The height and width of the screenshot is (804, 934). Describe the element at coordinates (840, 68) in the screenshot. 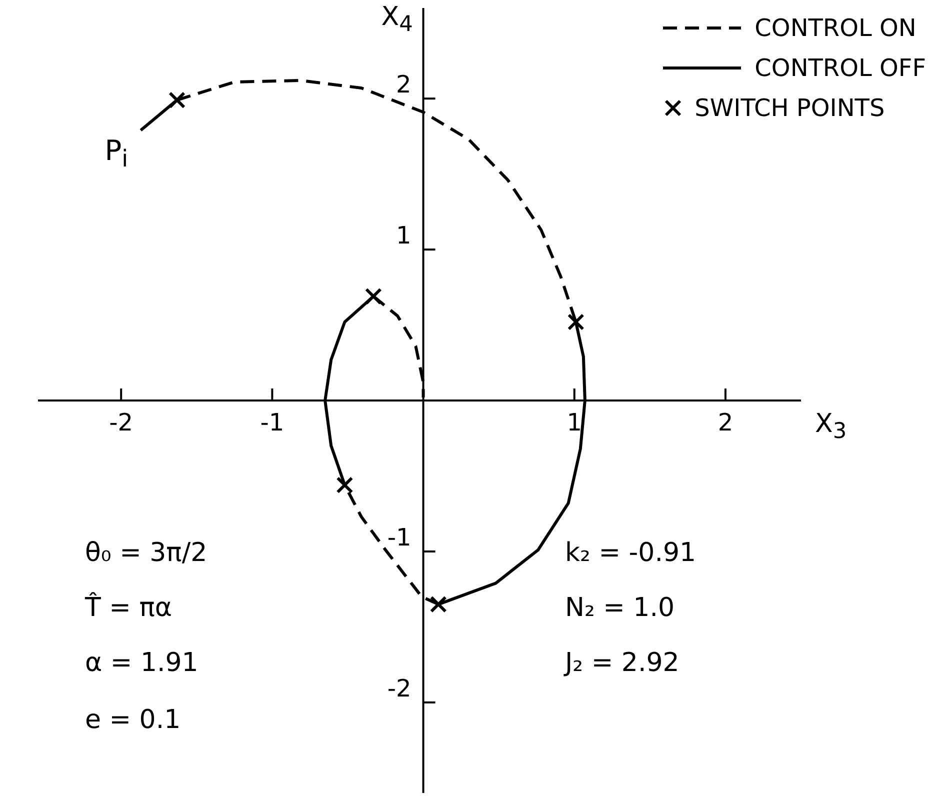

I see `legend-label: CONTROL OFF` at that location.